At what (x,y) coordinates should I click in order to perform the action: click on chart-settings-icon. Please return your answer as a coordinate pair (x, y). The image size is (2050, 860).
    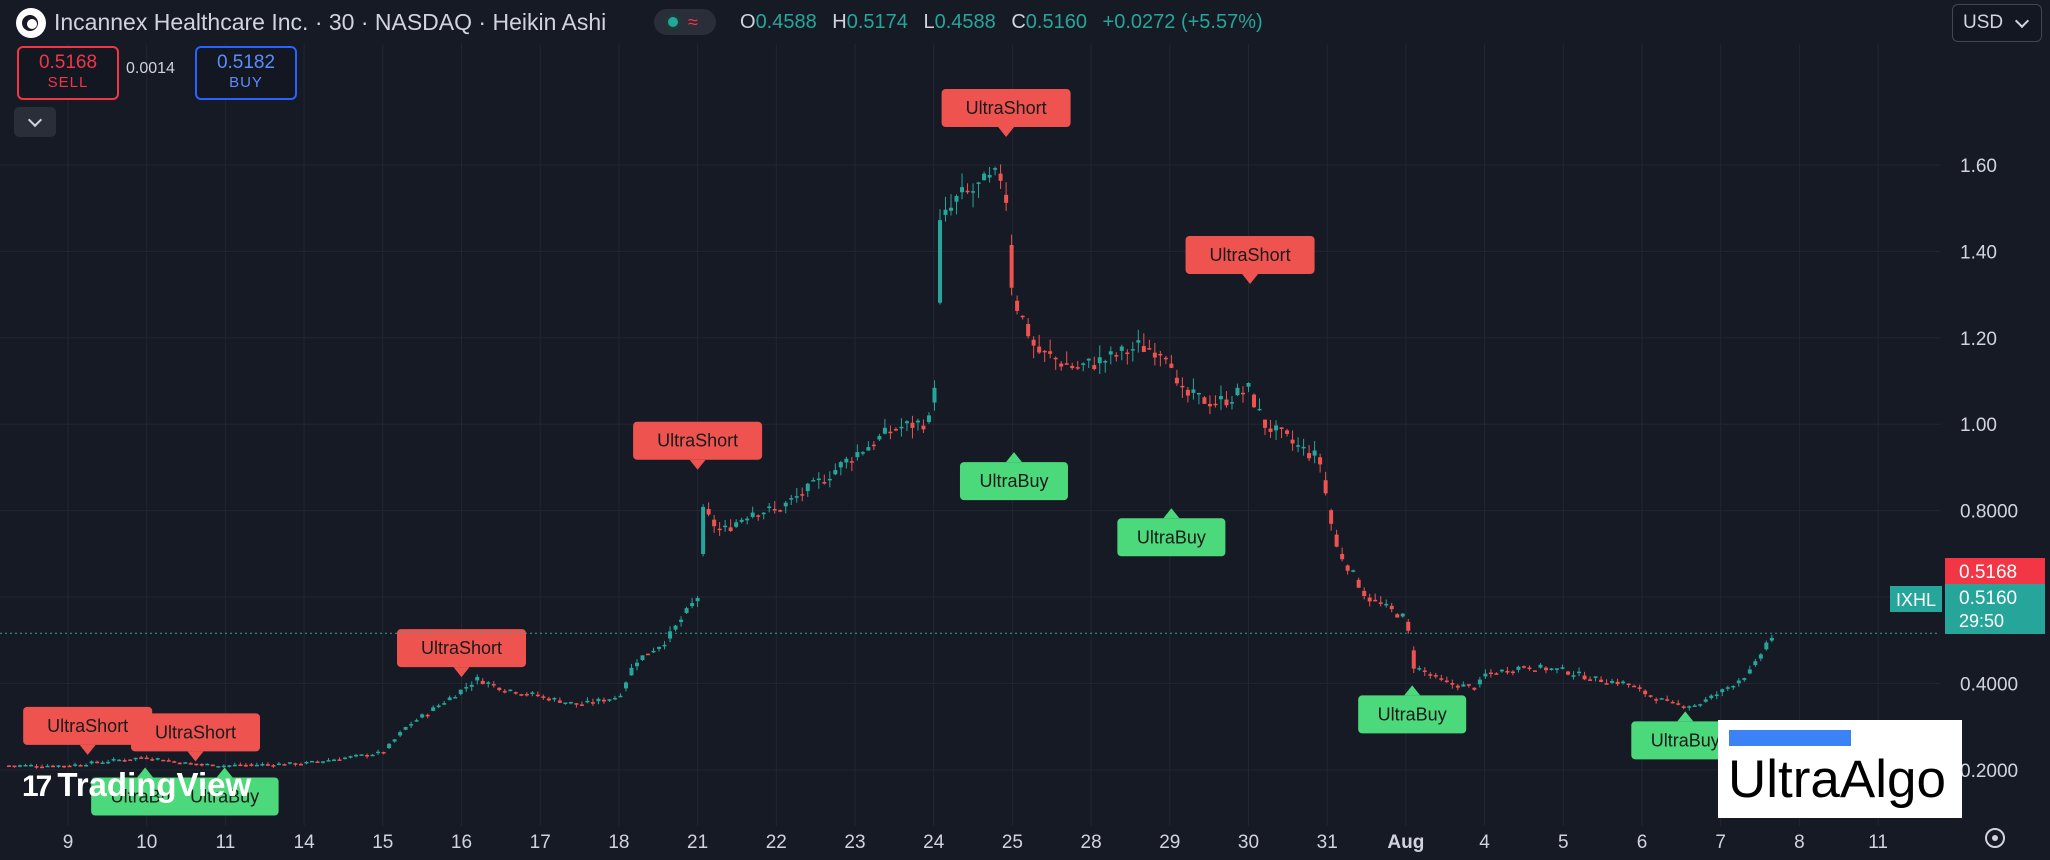
    Looking at the image, I should click on (1995, 838).